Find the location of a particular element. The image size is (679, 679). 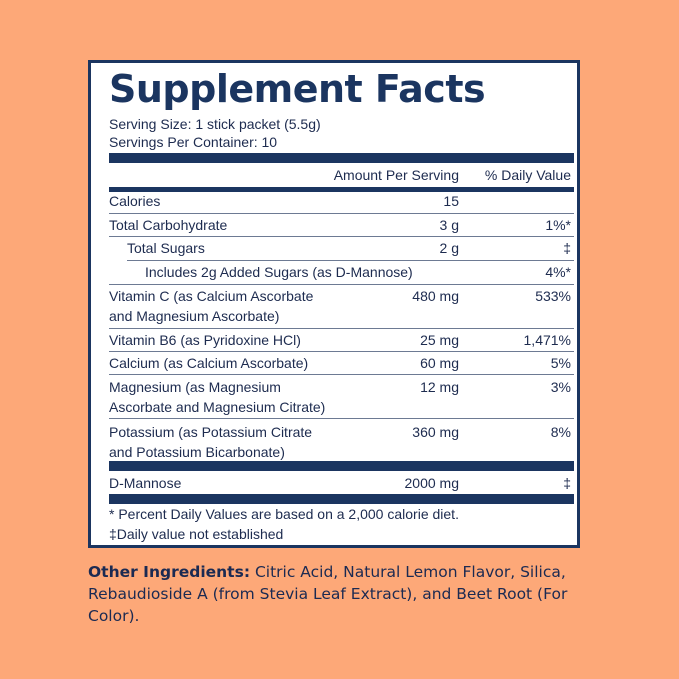

footnote-not-established: ‡Daily value not established is located at coordinates (196, 534).